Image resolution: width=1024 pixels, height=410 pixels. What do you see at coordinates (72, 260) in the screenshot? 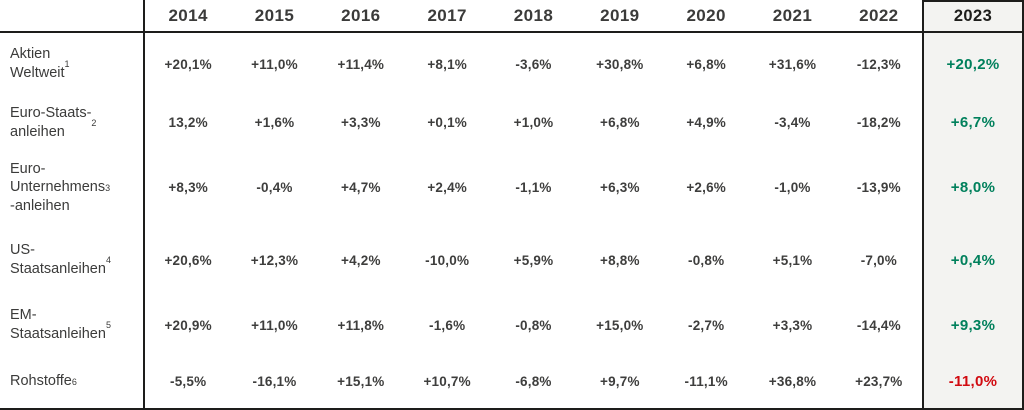
I see `row-label: US- Staatsanleihen 4` at bounding box center [72, 260].